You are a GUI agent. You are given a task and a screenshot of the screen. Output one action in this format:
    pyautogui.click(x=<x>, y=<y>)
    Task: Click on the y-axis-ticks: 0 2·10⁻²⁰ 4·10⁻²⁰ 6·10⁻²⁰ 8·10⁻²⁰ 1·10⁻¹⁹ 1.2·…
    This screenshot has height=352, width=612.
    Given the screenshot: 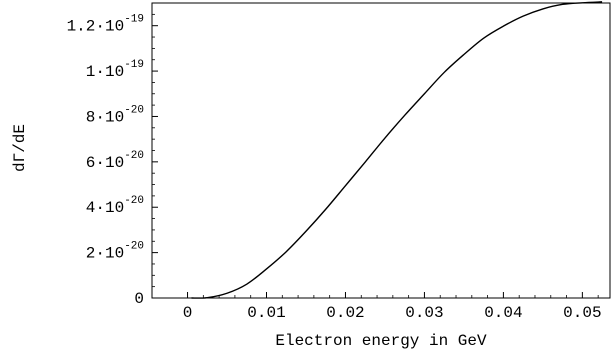 What is the action you would take?
    pyautogui.click(x=112, y=155)
    